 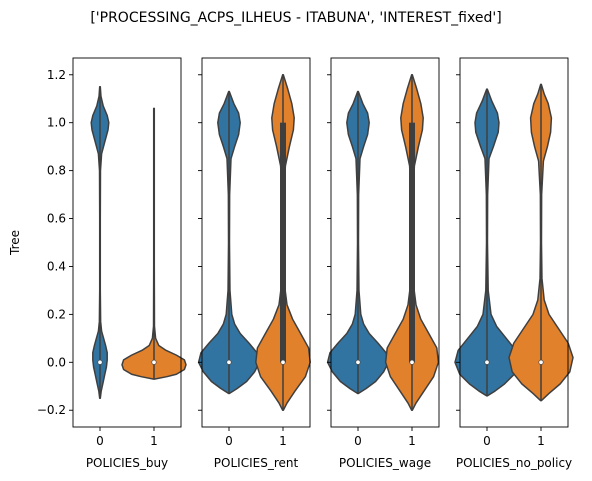 What do you see at coordinates (127, 463) in the screenshot?
I see `x-axis-title-1: POLICIES_buy` at bounding box center [127, 463].